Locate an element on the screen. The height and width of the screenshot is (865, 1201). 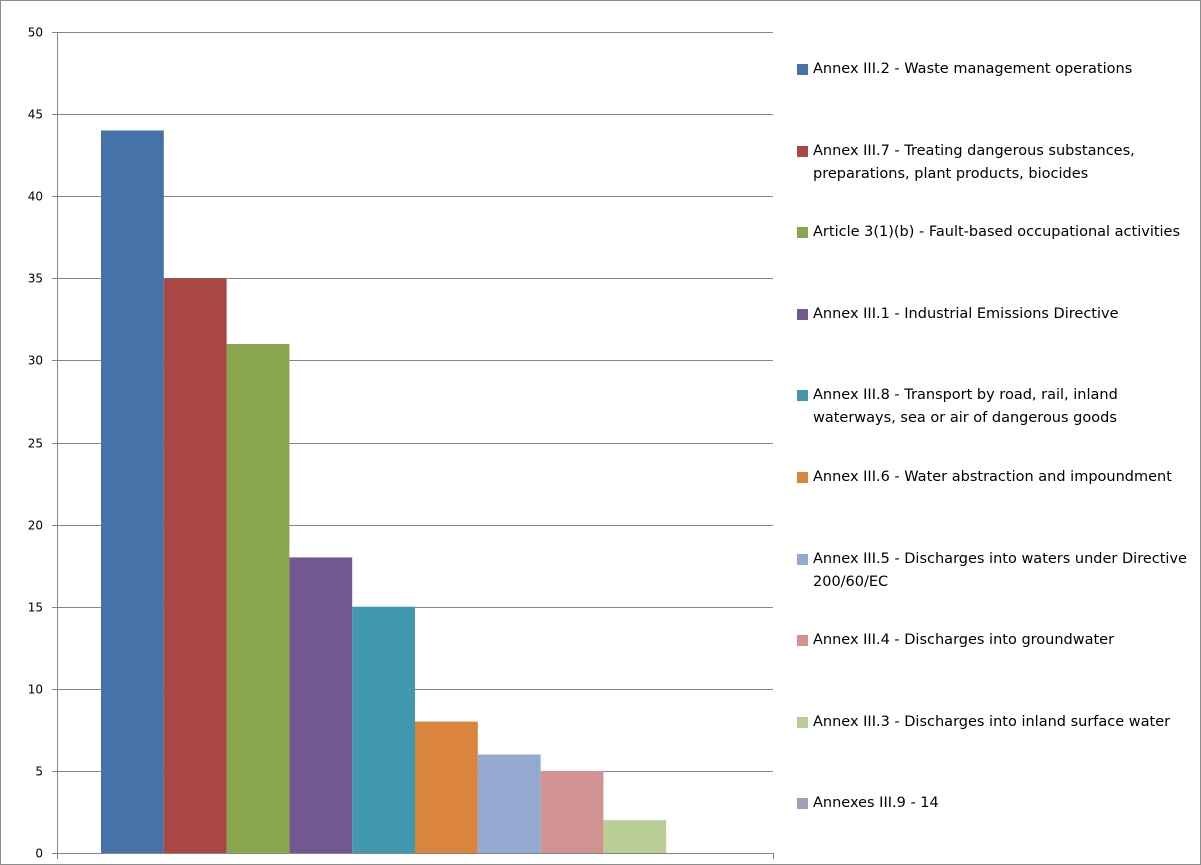
y-axis-ticks: 0 5 10 15 20 25 30 35 40 45 50 is located at coordinates (35, 443).